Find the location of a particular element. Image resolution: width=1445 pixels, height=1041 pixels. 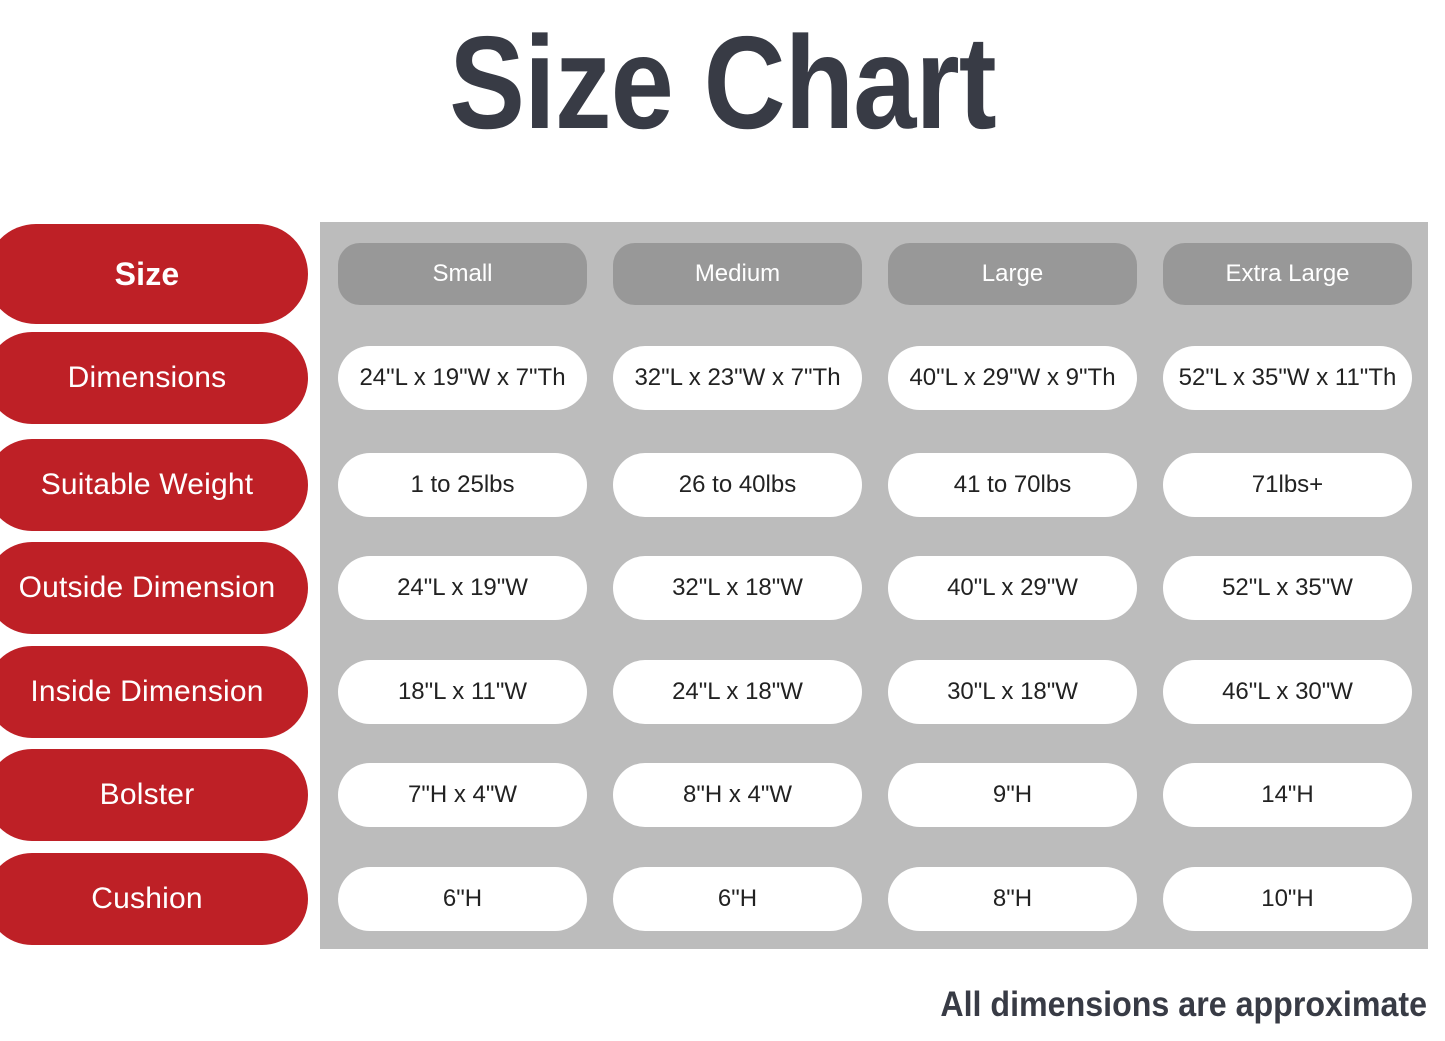

value-cell-text: 1 to 25lbs is located at coordinates (462, 484).